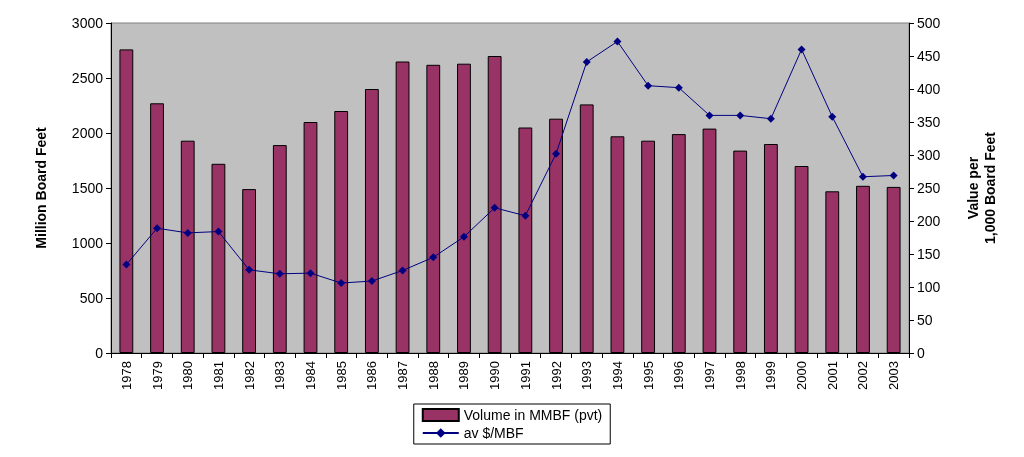 The width and height of the screenshot is (1024, 457). Describe the element at coordinates (929, 155) in the screenshot. I see `y2-tick-label: 300` at that location.